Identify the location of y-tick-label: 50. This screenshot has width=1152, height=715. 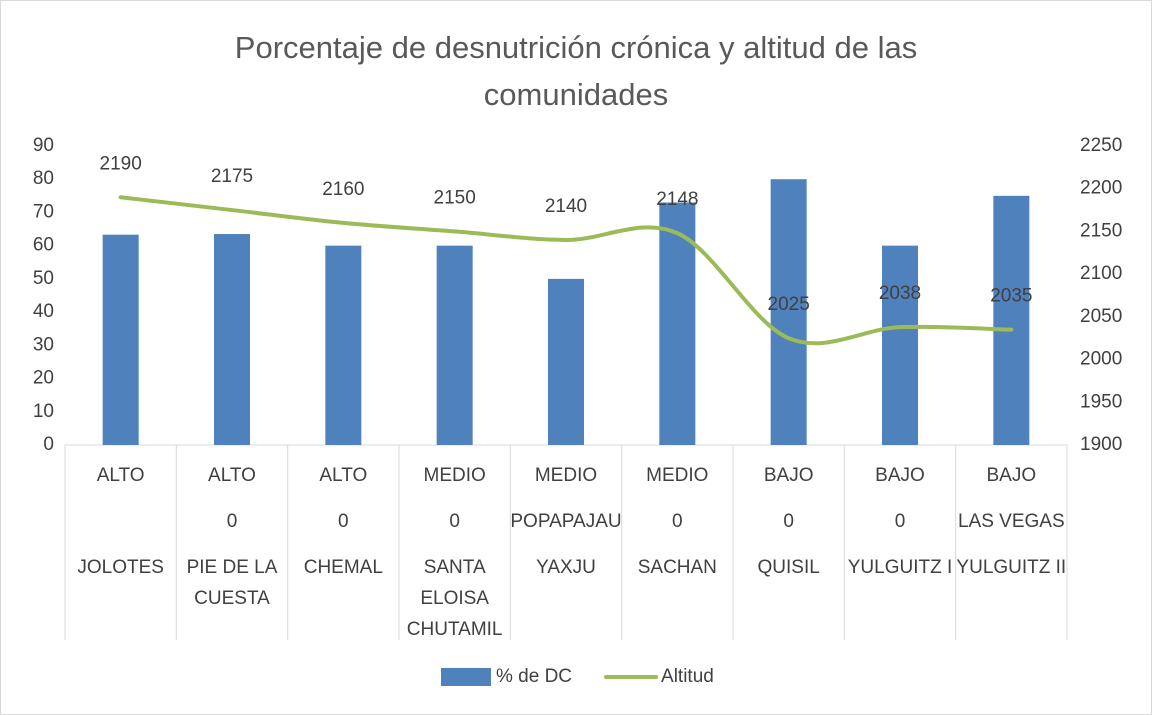
(43, 278).